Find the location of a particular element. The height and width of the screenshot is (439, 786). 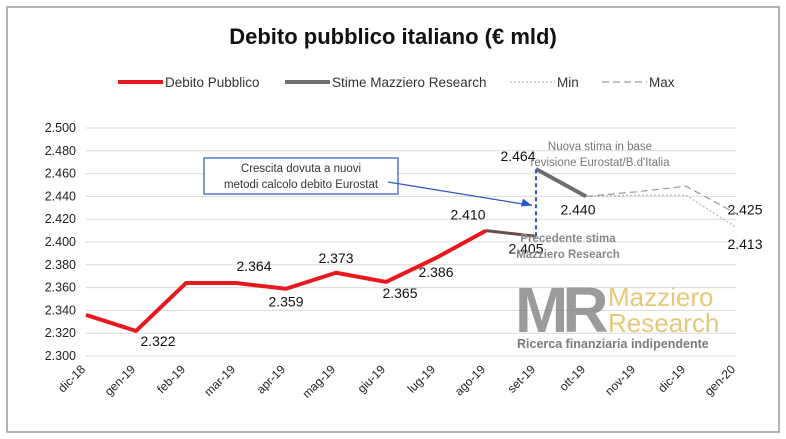

data-label: 2.410 is located at coordinates (467, 215).